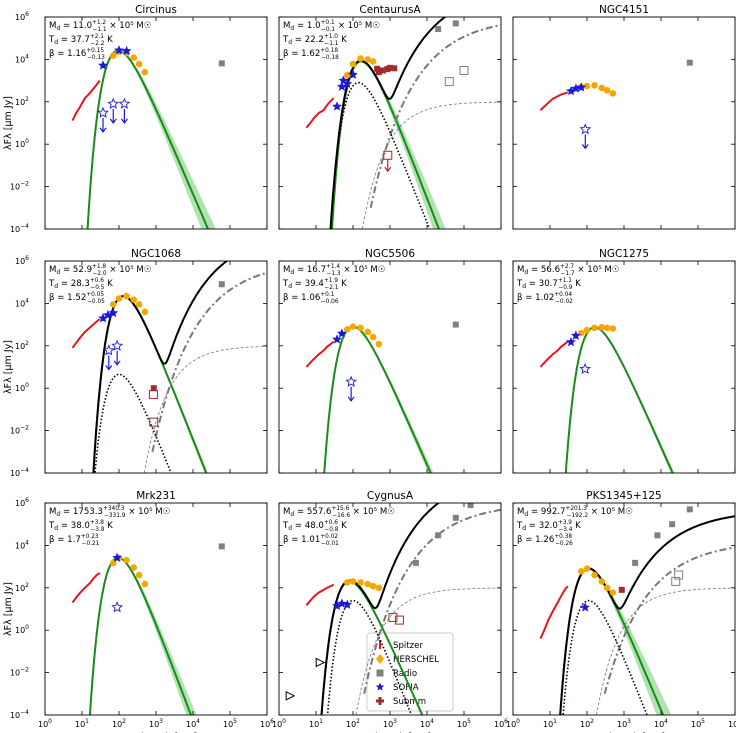  I want to click on param-annotation: Md = 992.7+201.3 −192.2 × 10⁵ M☉, so click(575, 512).